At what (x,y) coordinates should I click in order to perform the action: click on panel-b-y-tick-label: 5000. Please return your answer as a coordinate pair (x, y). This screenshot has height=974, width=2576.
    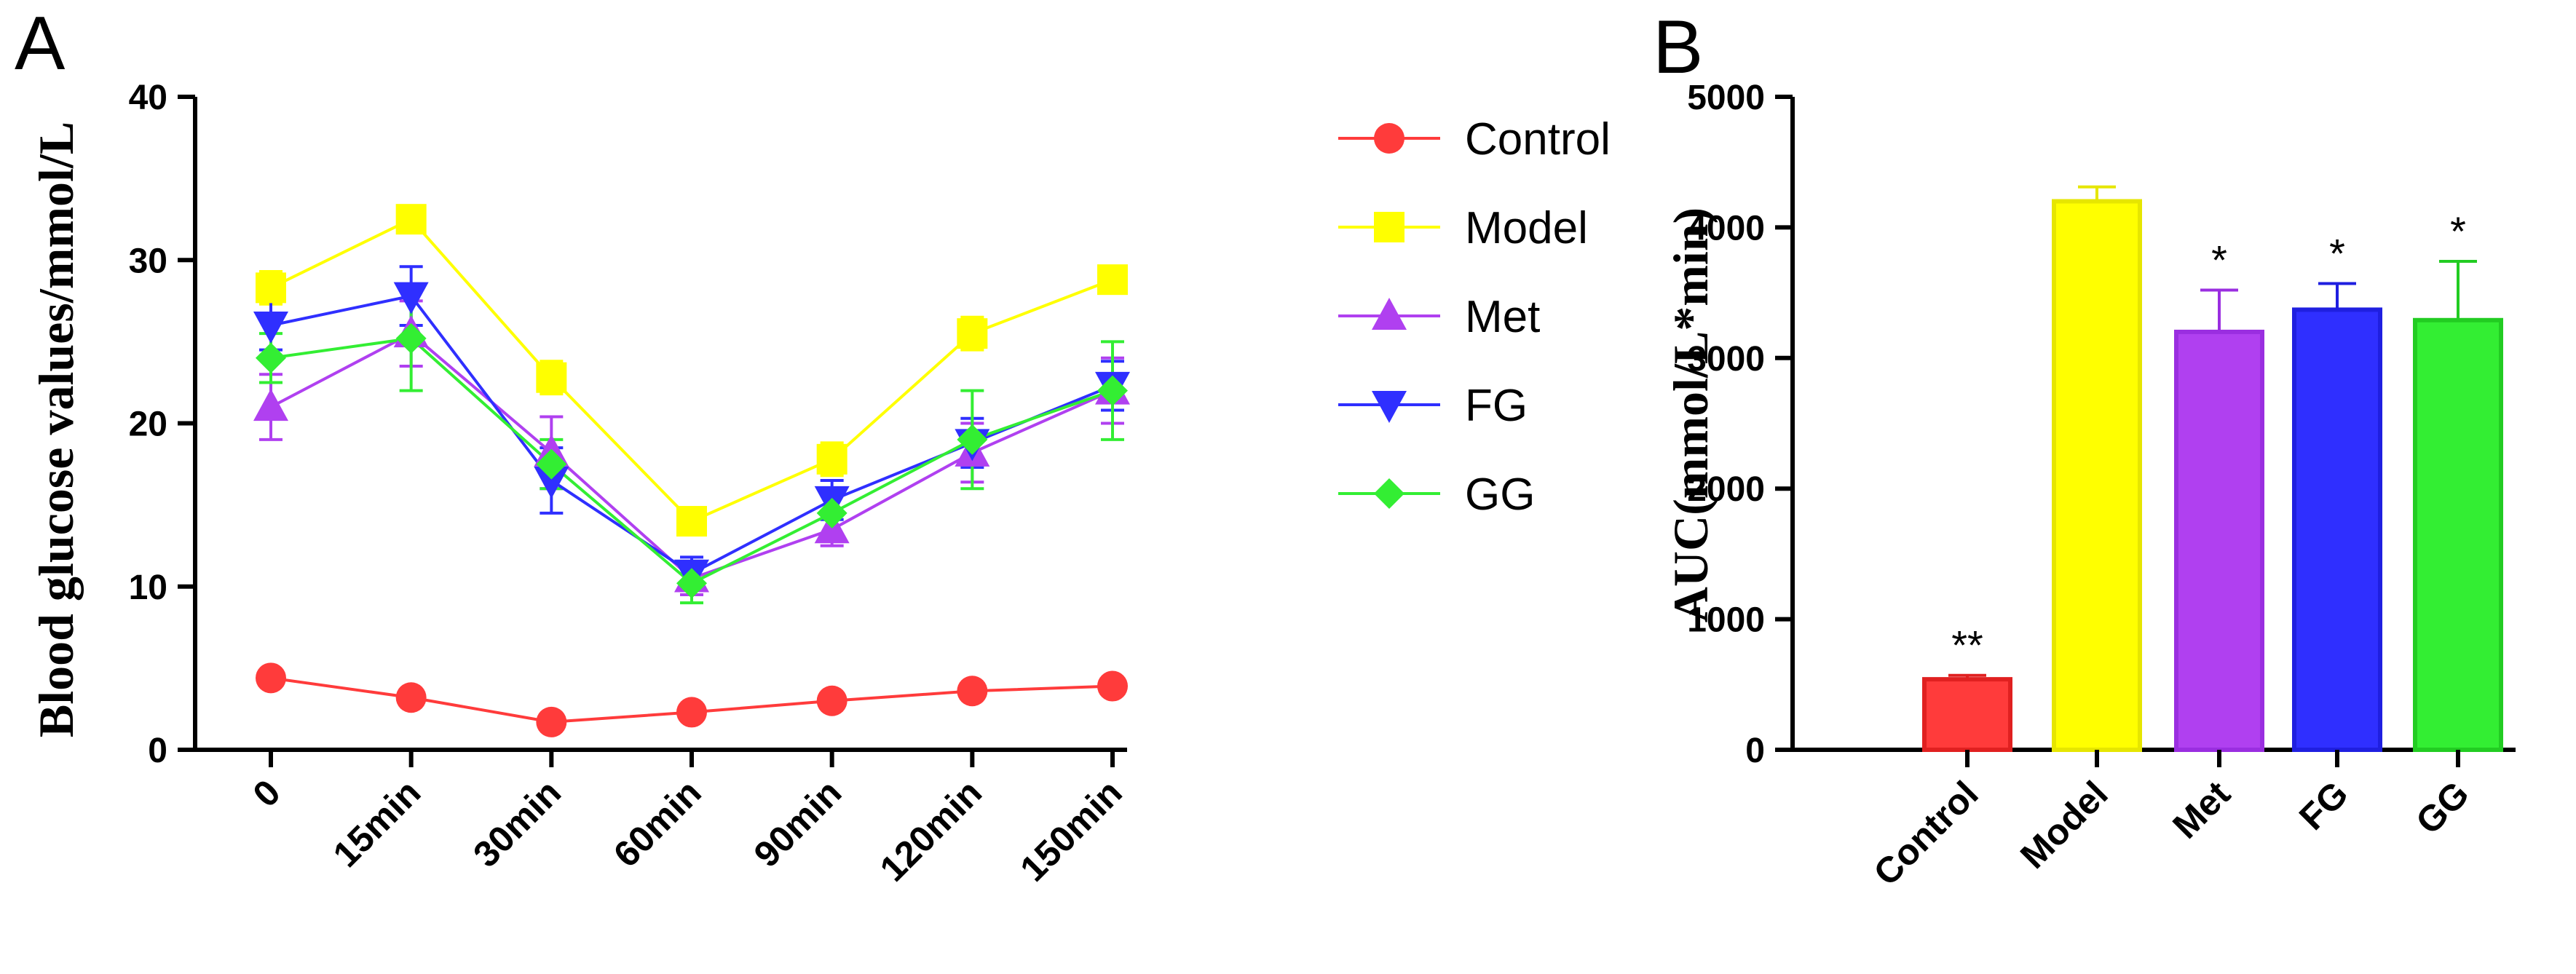
    Looking at the image, I should click on (1726, 98).